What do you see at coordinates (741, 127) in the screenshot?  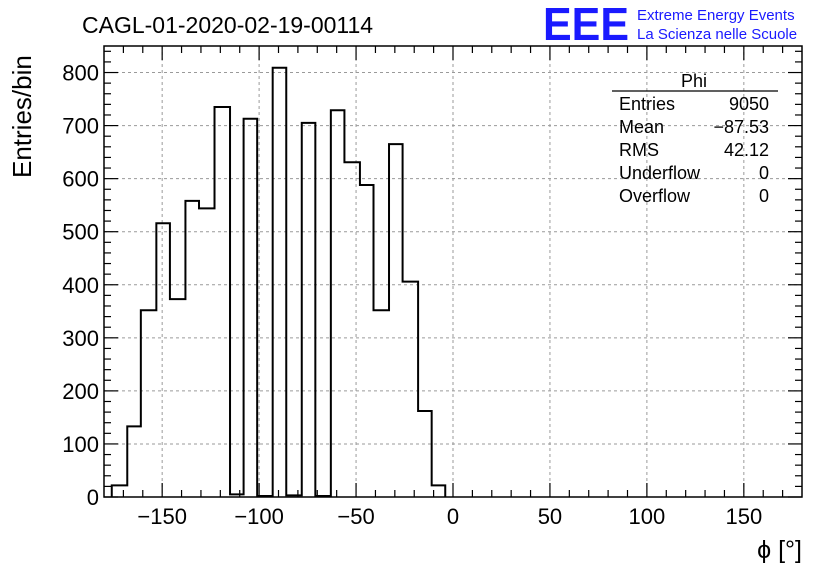 I see `stats-row-value: −87.53` at bounding box center [741, 127].